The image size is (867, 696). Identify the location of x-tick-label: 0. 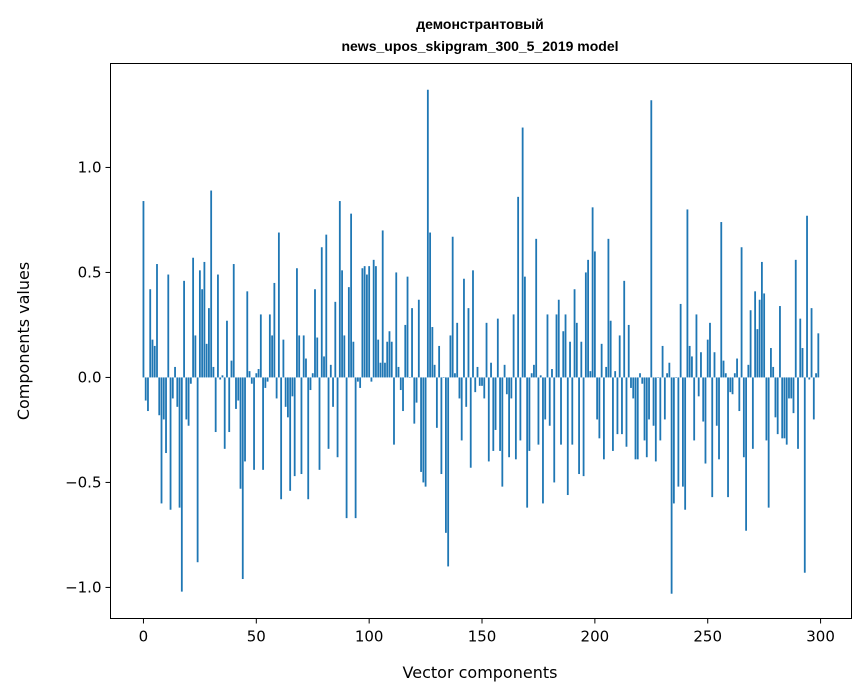
(144, 637).